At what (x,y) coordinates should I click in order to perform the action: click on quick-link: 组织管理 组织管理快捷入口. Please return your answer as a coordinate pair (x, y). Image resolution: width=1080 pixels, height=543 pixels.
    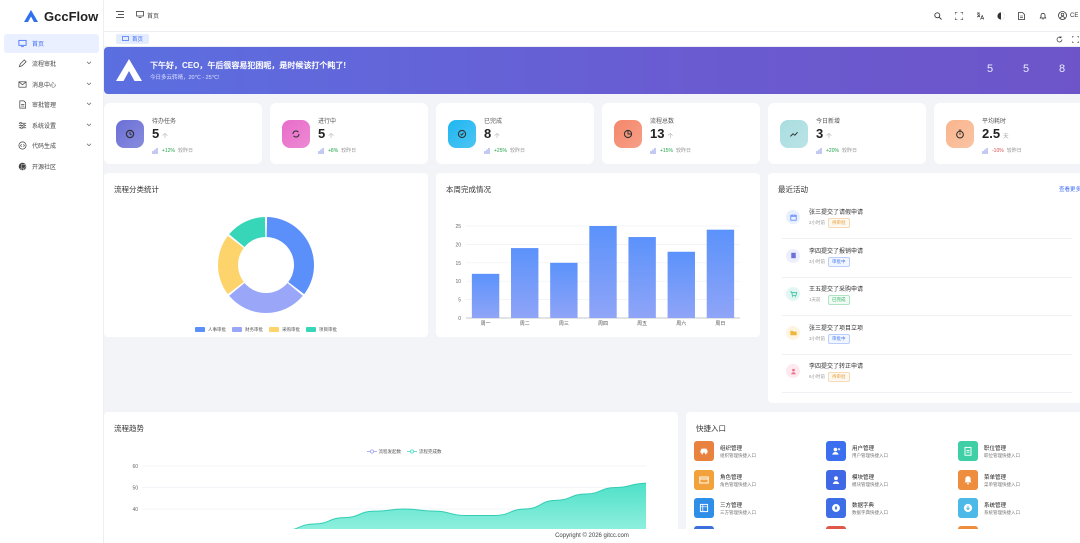
    Looking at the image, I should click on (754, 452).